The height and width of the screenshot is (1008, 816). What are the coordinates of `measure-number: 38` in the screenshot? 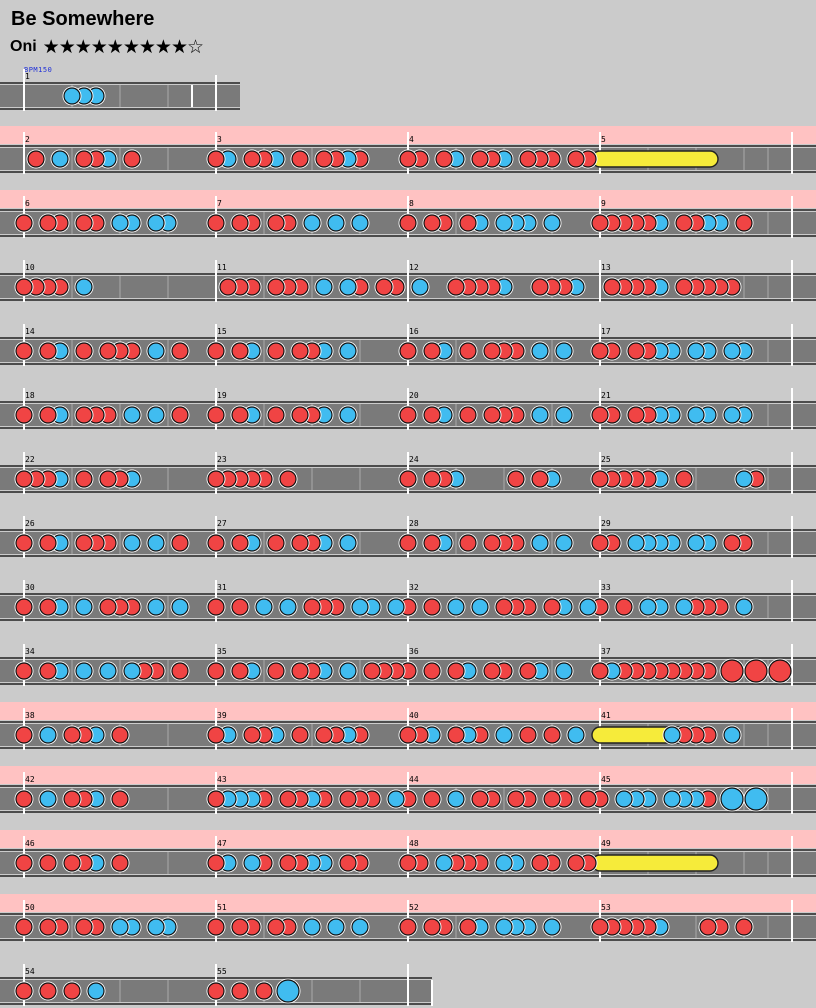 It's located at (30, 715).